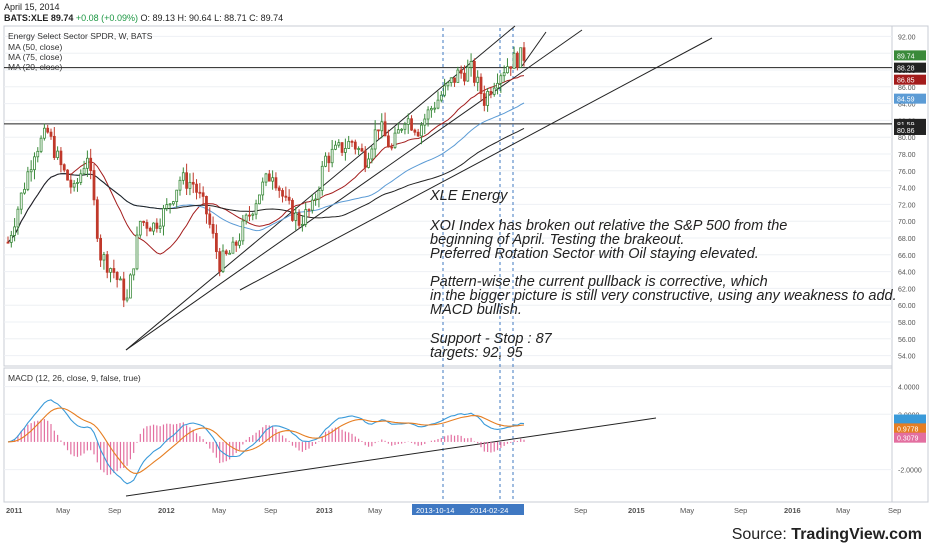 The height and width of the screenshot is (550, 932). What do you see at coordinates (907, 37) in the screenshot?
I see `price-tick-label: 92.00` at bounding box center [907, 37].